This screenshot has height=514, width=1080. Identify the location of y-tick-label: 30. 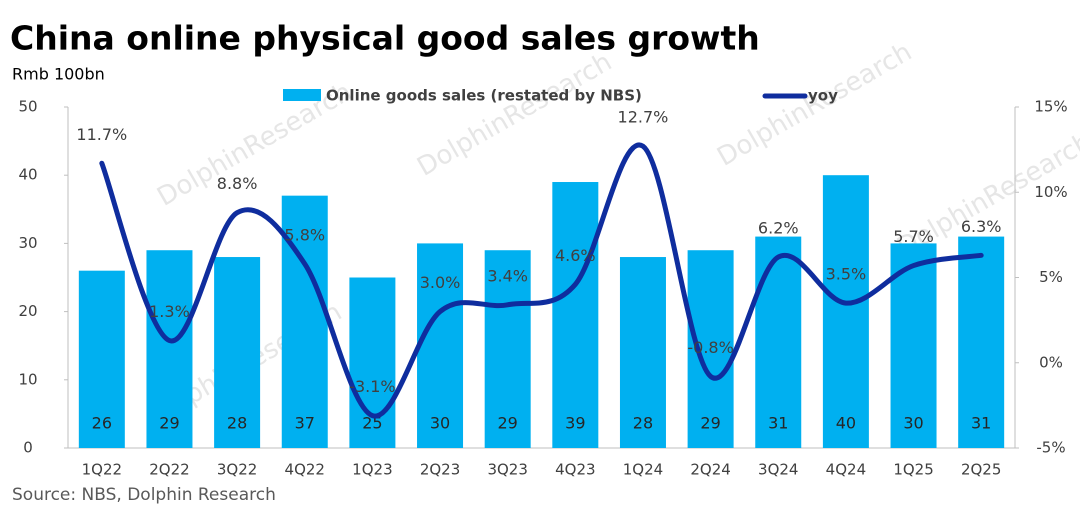
(27, 243).